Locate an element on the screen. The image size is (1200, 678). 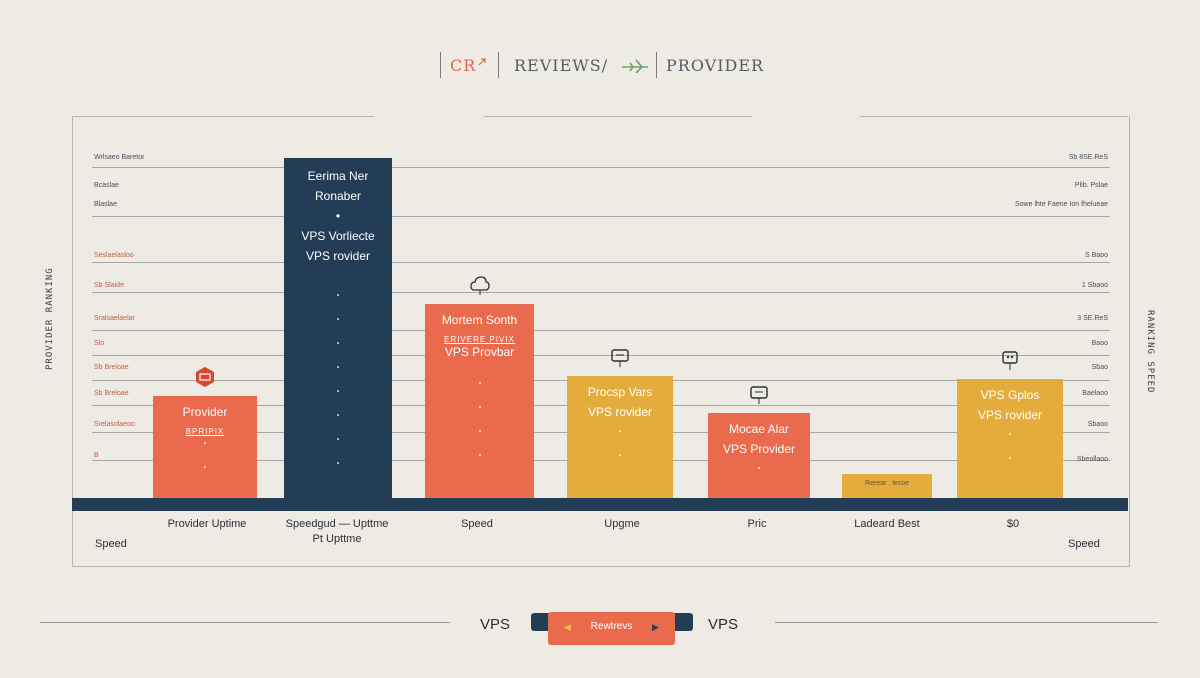
category-label: Upgme is located at coordinates (622, 524).